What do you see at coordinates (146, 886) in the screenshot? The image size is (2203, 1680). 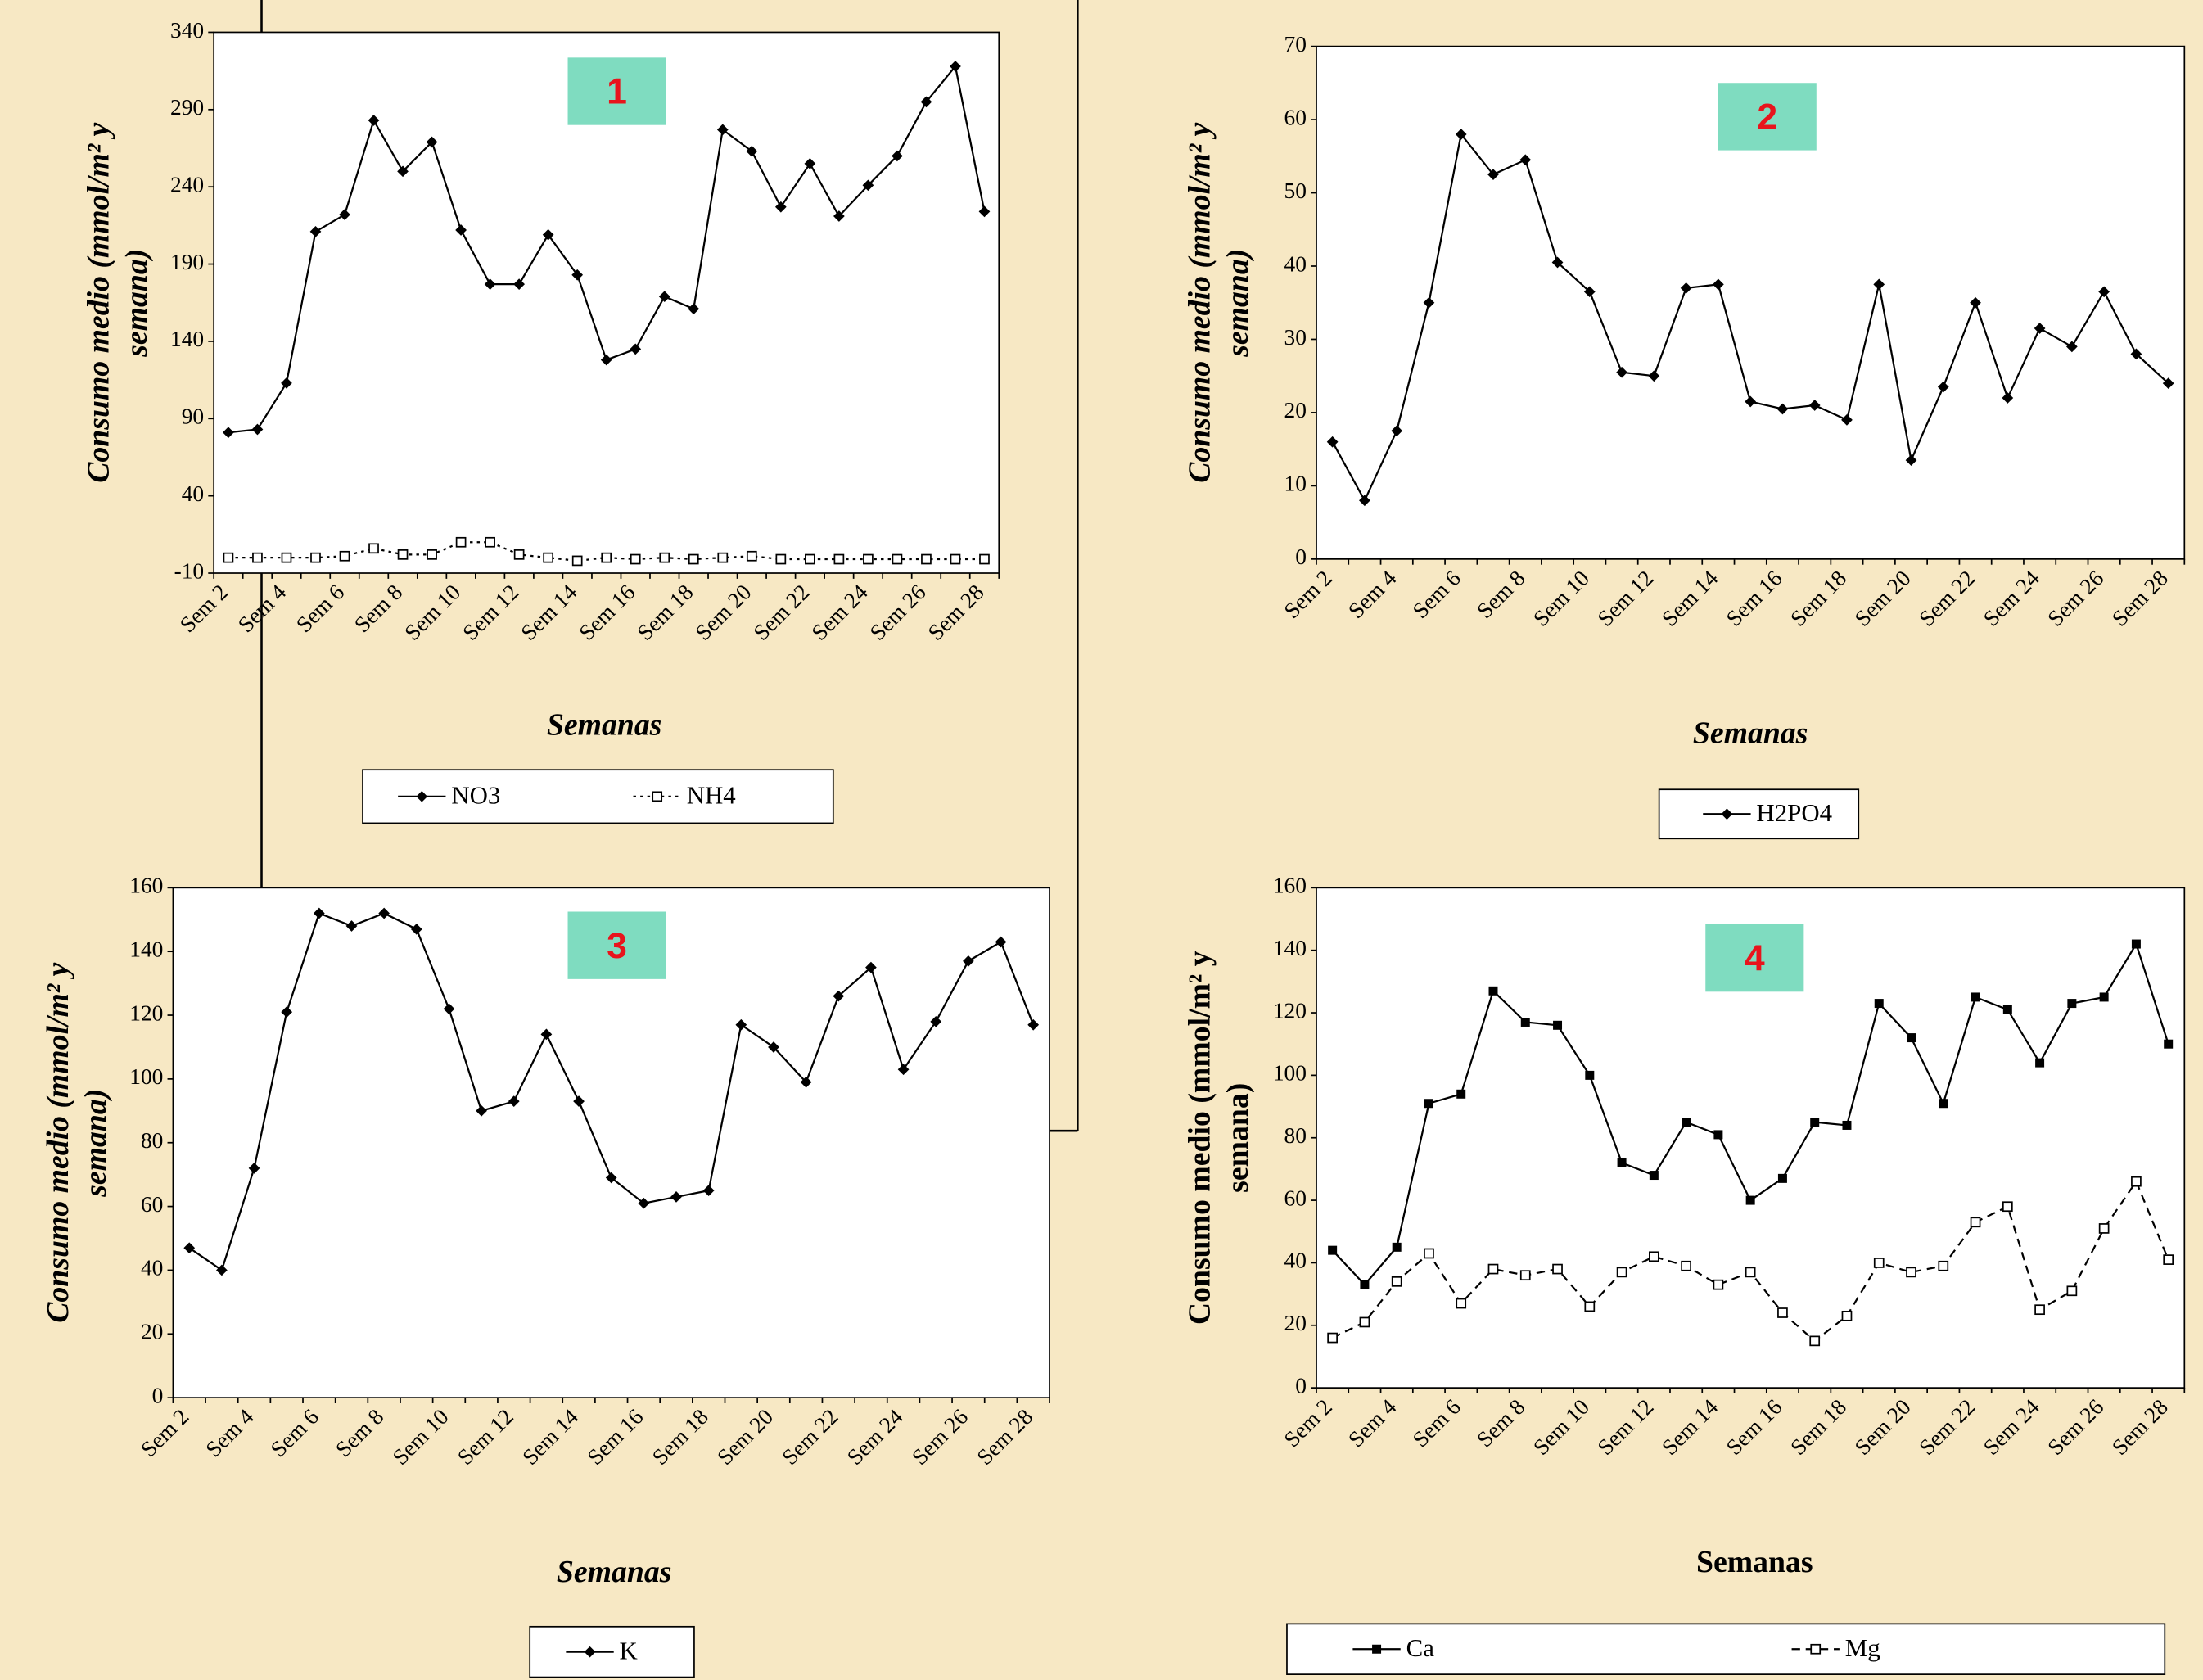 I see `y-tick-label: 160` at bounding box center [146, 886].